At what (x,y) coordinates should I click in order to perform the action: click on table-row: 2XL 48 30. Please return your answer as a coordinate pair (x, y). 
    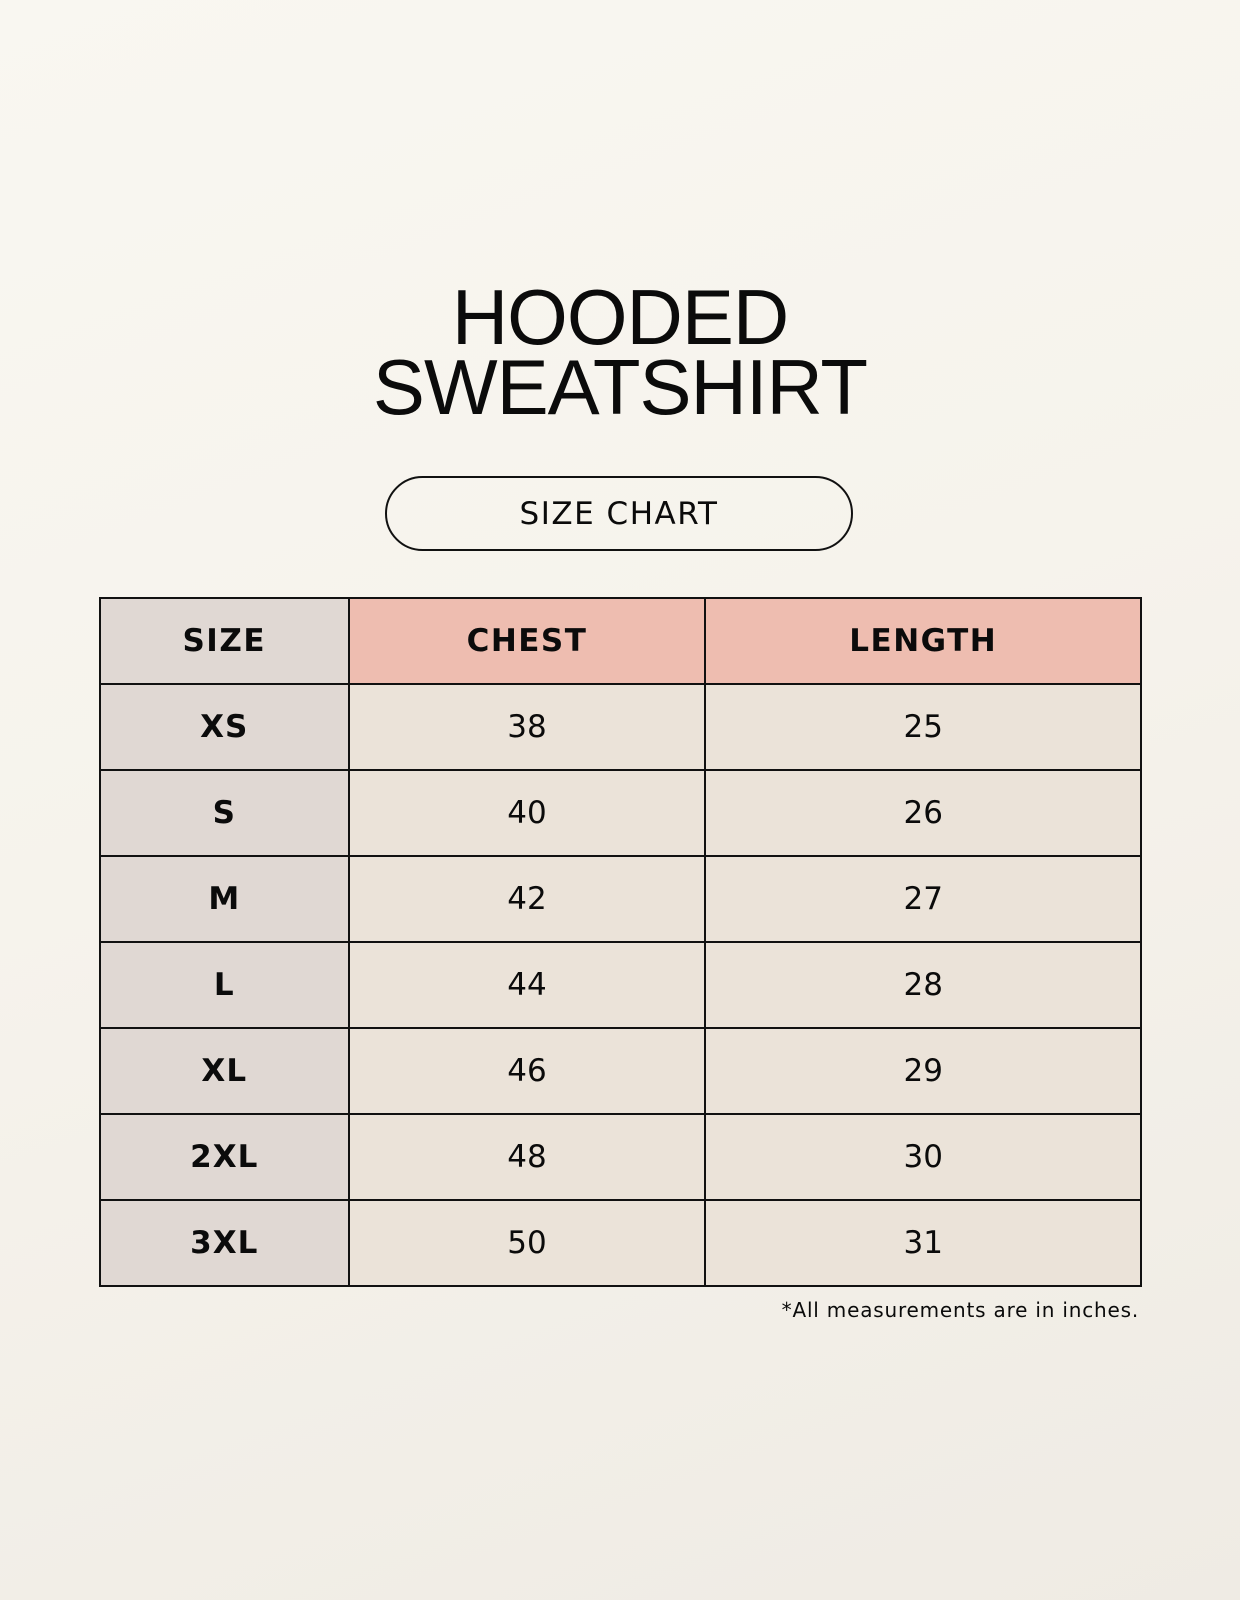
    Looking at the image, I should click on (620, 1157).